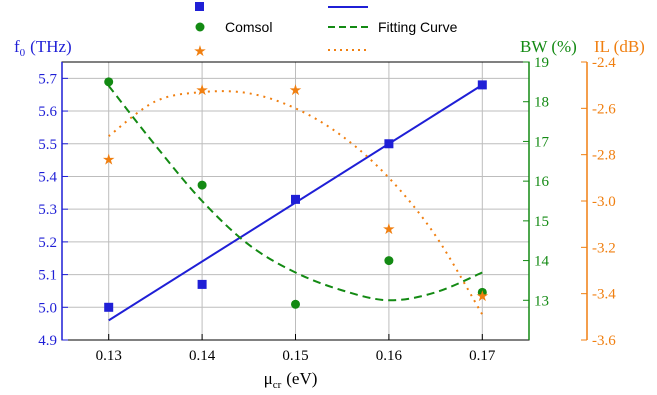  What do you see at coordinates (541, 103) in the screenshot?
I see `bw-tick-label: 18` at bounding box center [541, 103].